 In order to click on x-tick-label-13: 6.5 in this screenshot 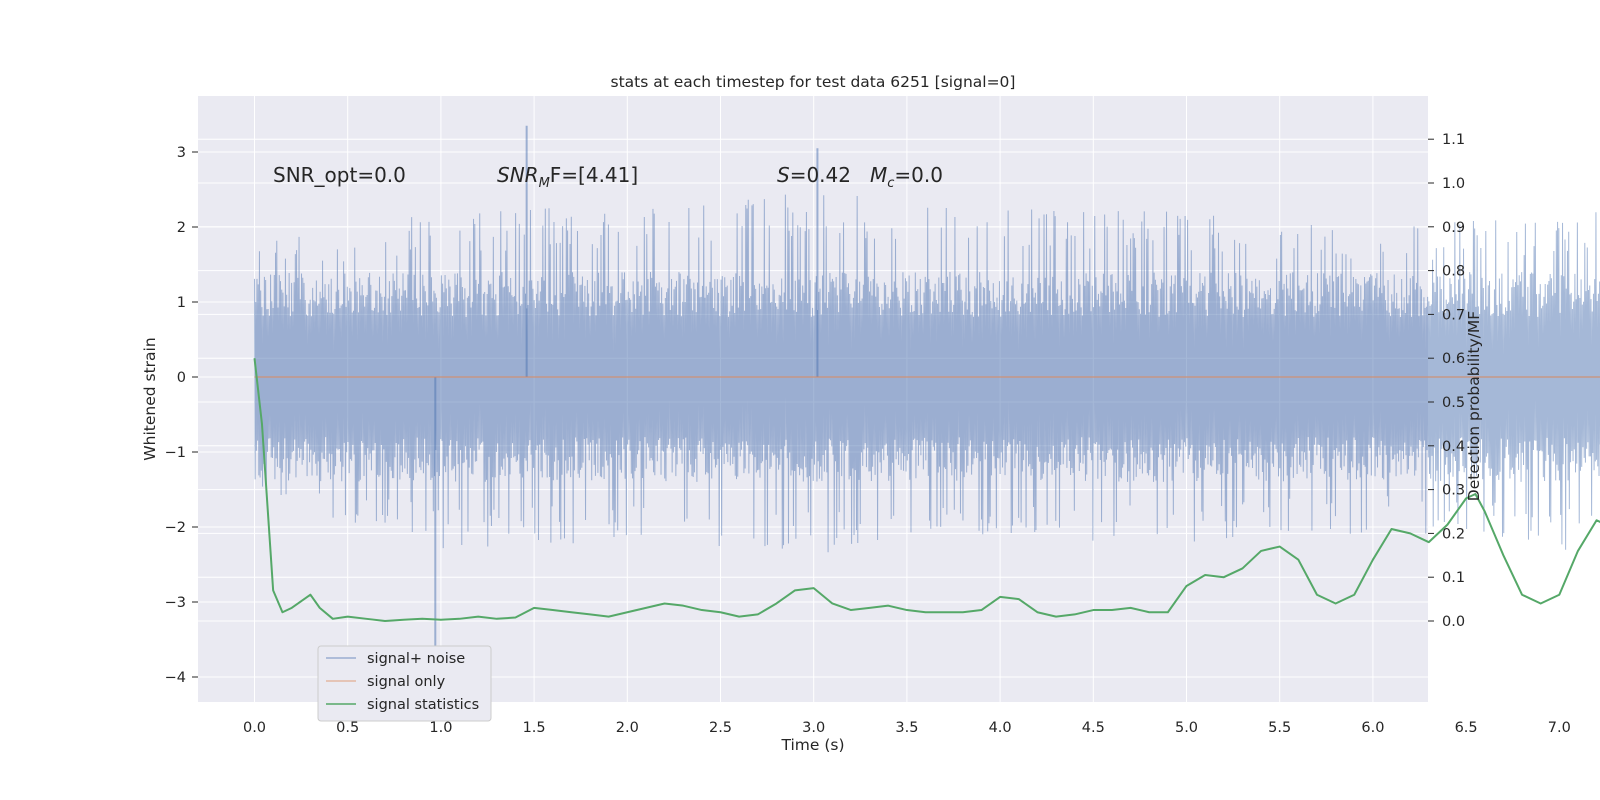, I will do `click(1466, 728)`.